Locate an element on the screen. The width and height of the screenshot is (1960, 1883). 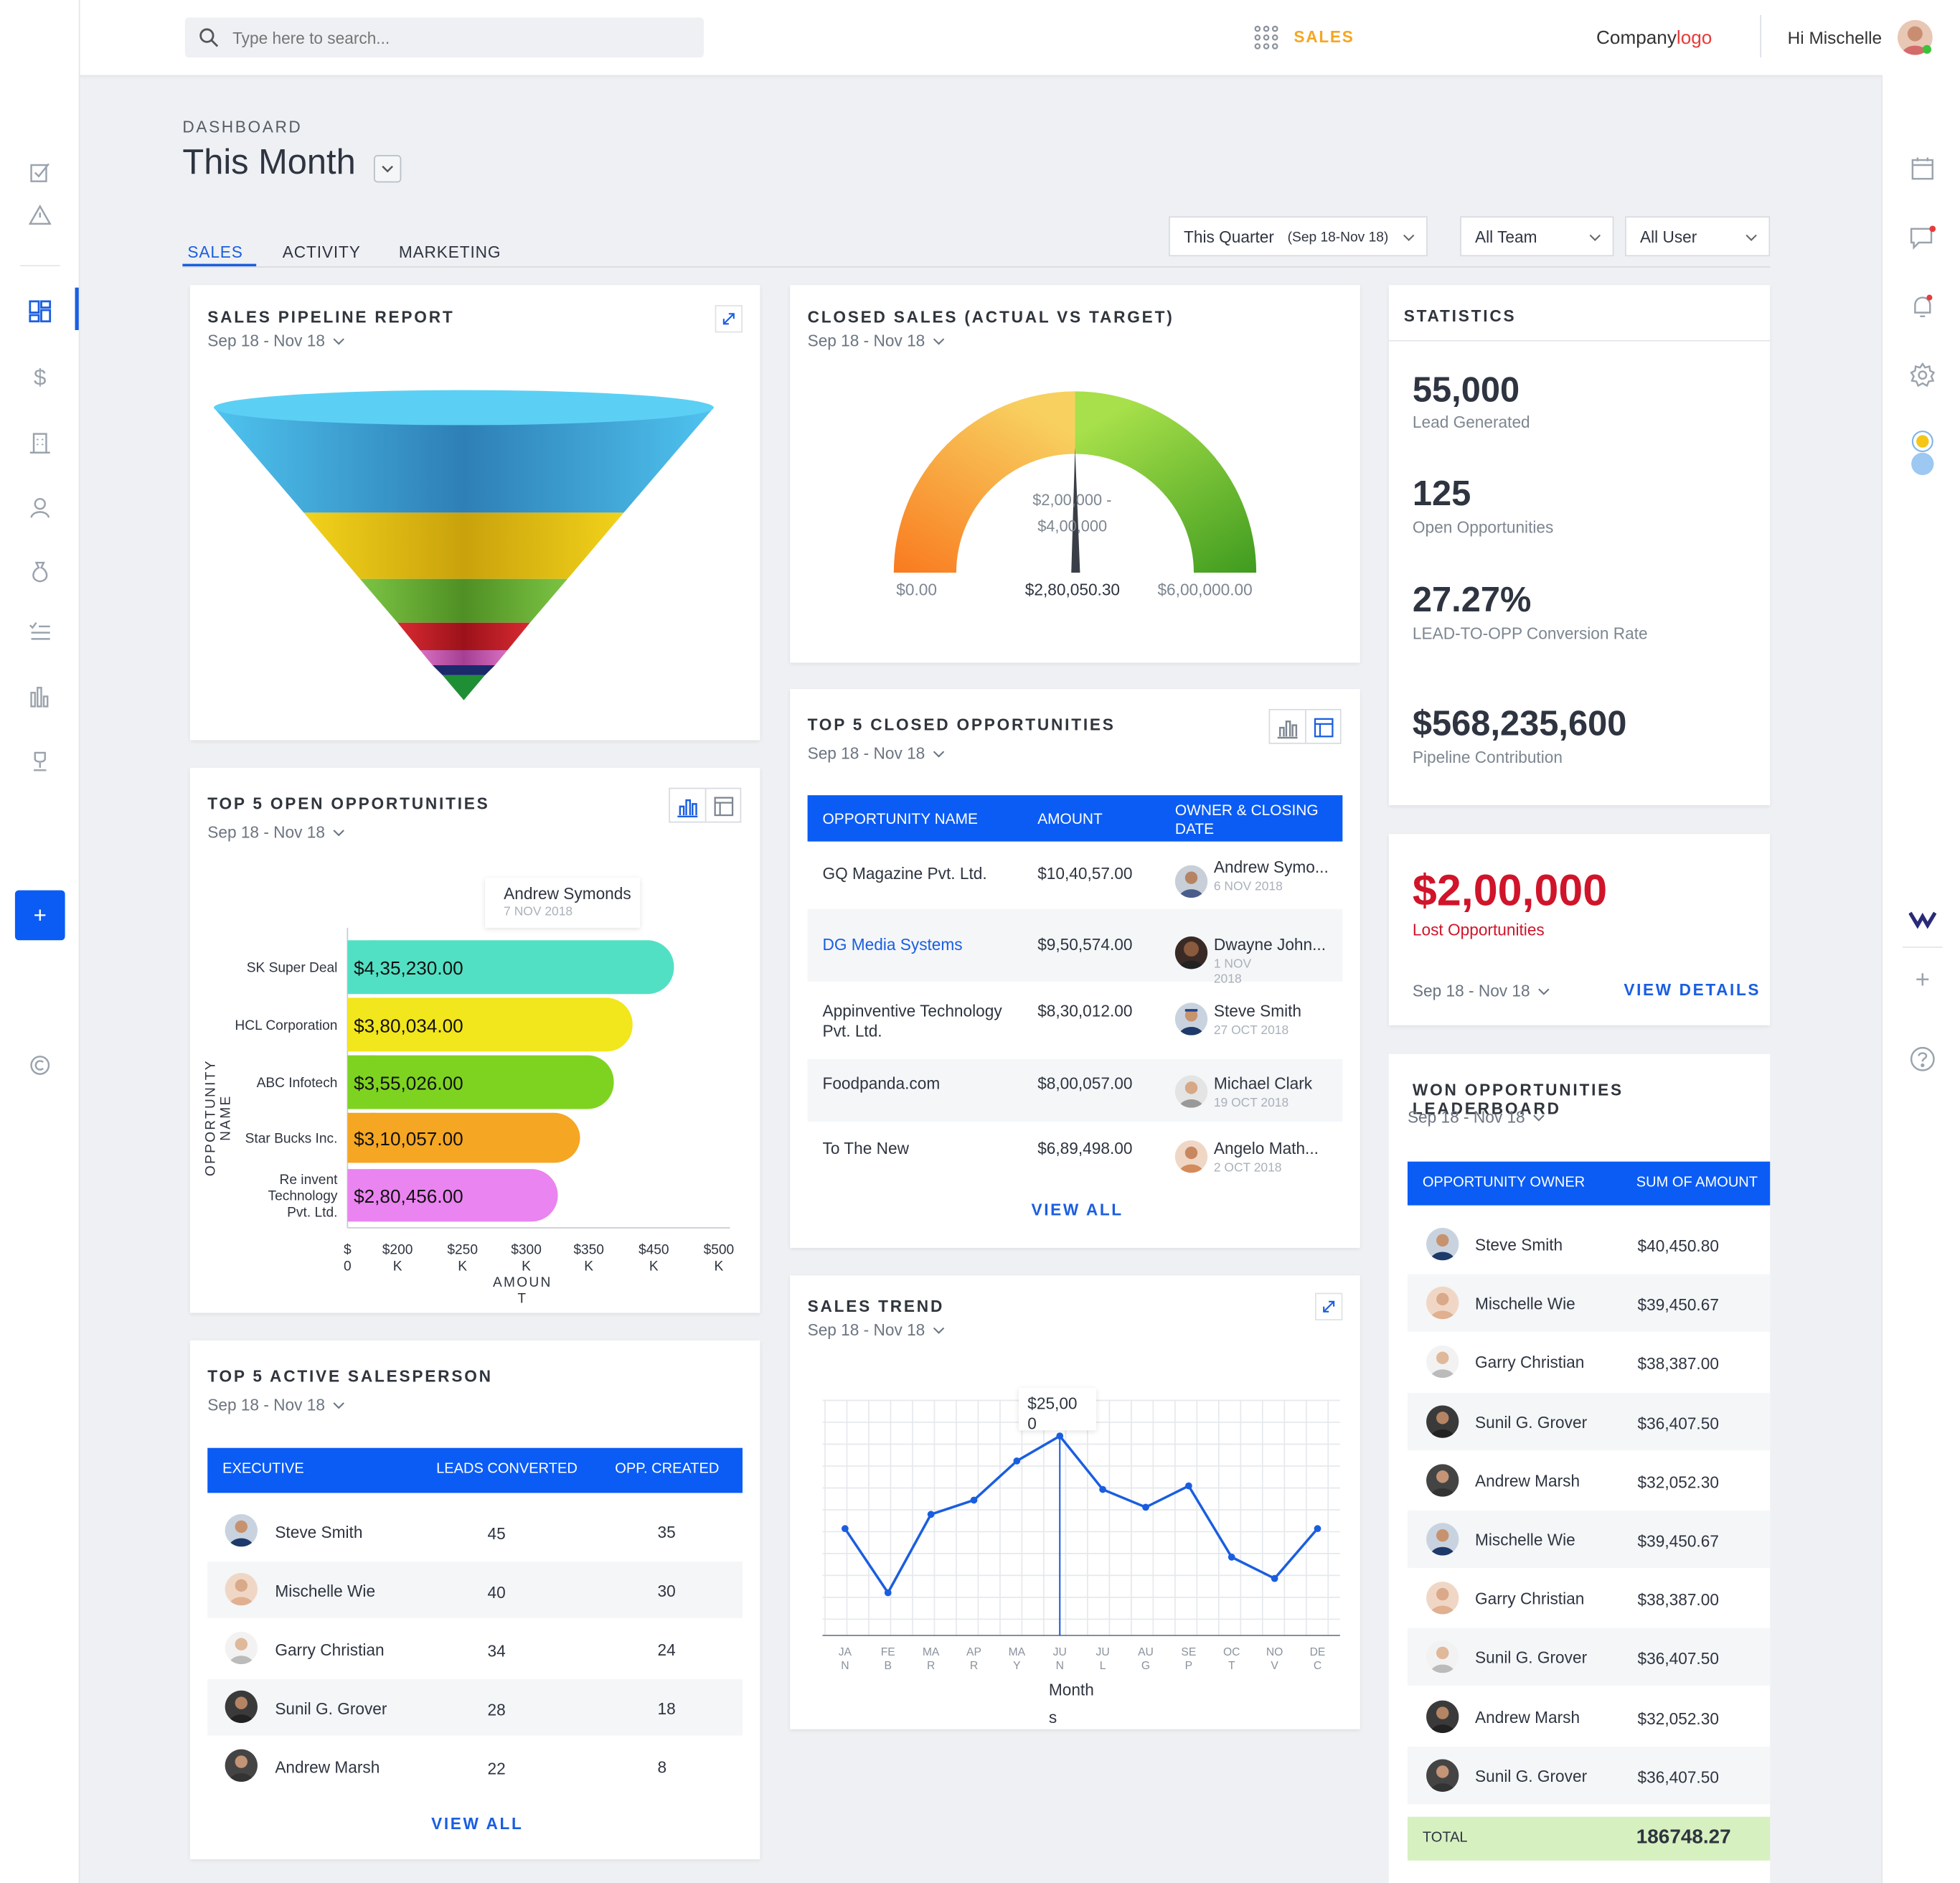
tab-marketing: MARKETING is located at coordinates (449, 253).